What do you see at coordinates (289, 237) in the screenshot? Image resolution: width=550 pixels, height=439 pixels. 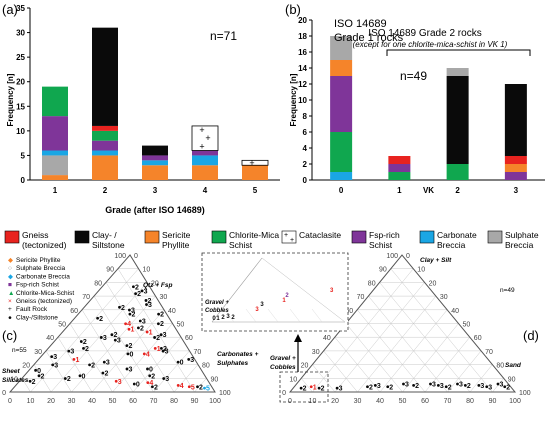 I see `legend-swatch-cataclasite` at bounding box center [289, 237].